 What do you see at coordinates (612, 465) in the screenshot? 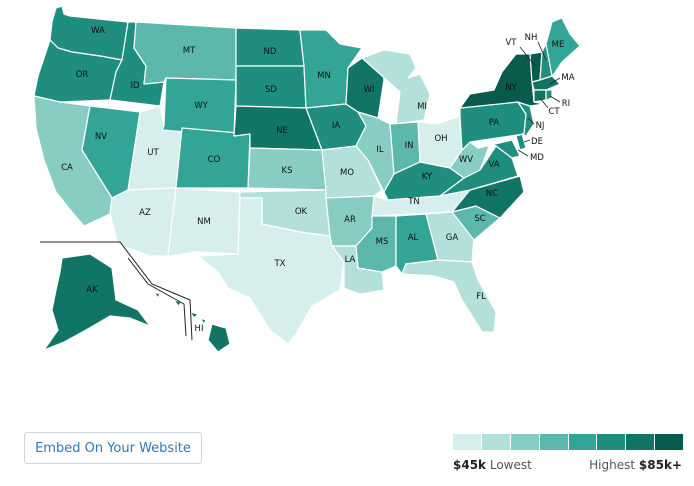
I see `legend-high-text: Highest` at bounding box center [612, 465].